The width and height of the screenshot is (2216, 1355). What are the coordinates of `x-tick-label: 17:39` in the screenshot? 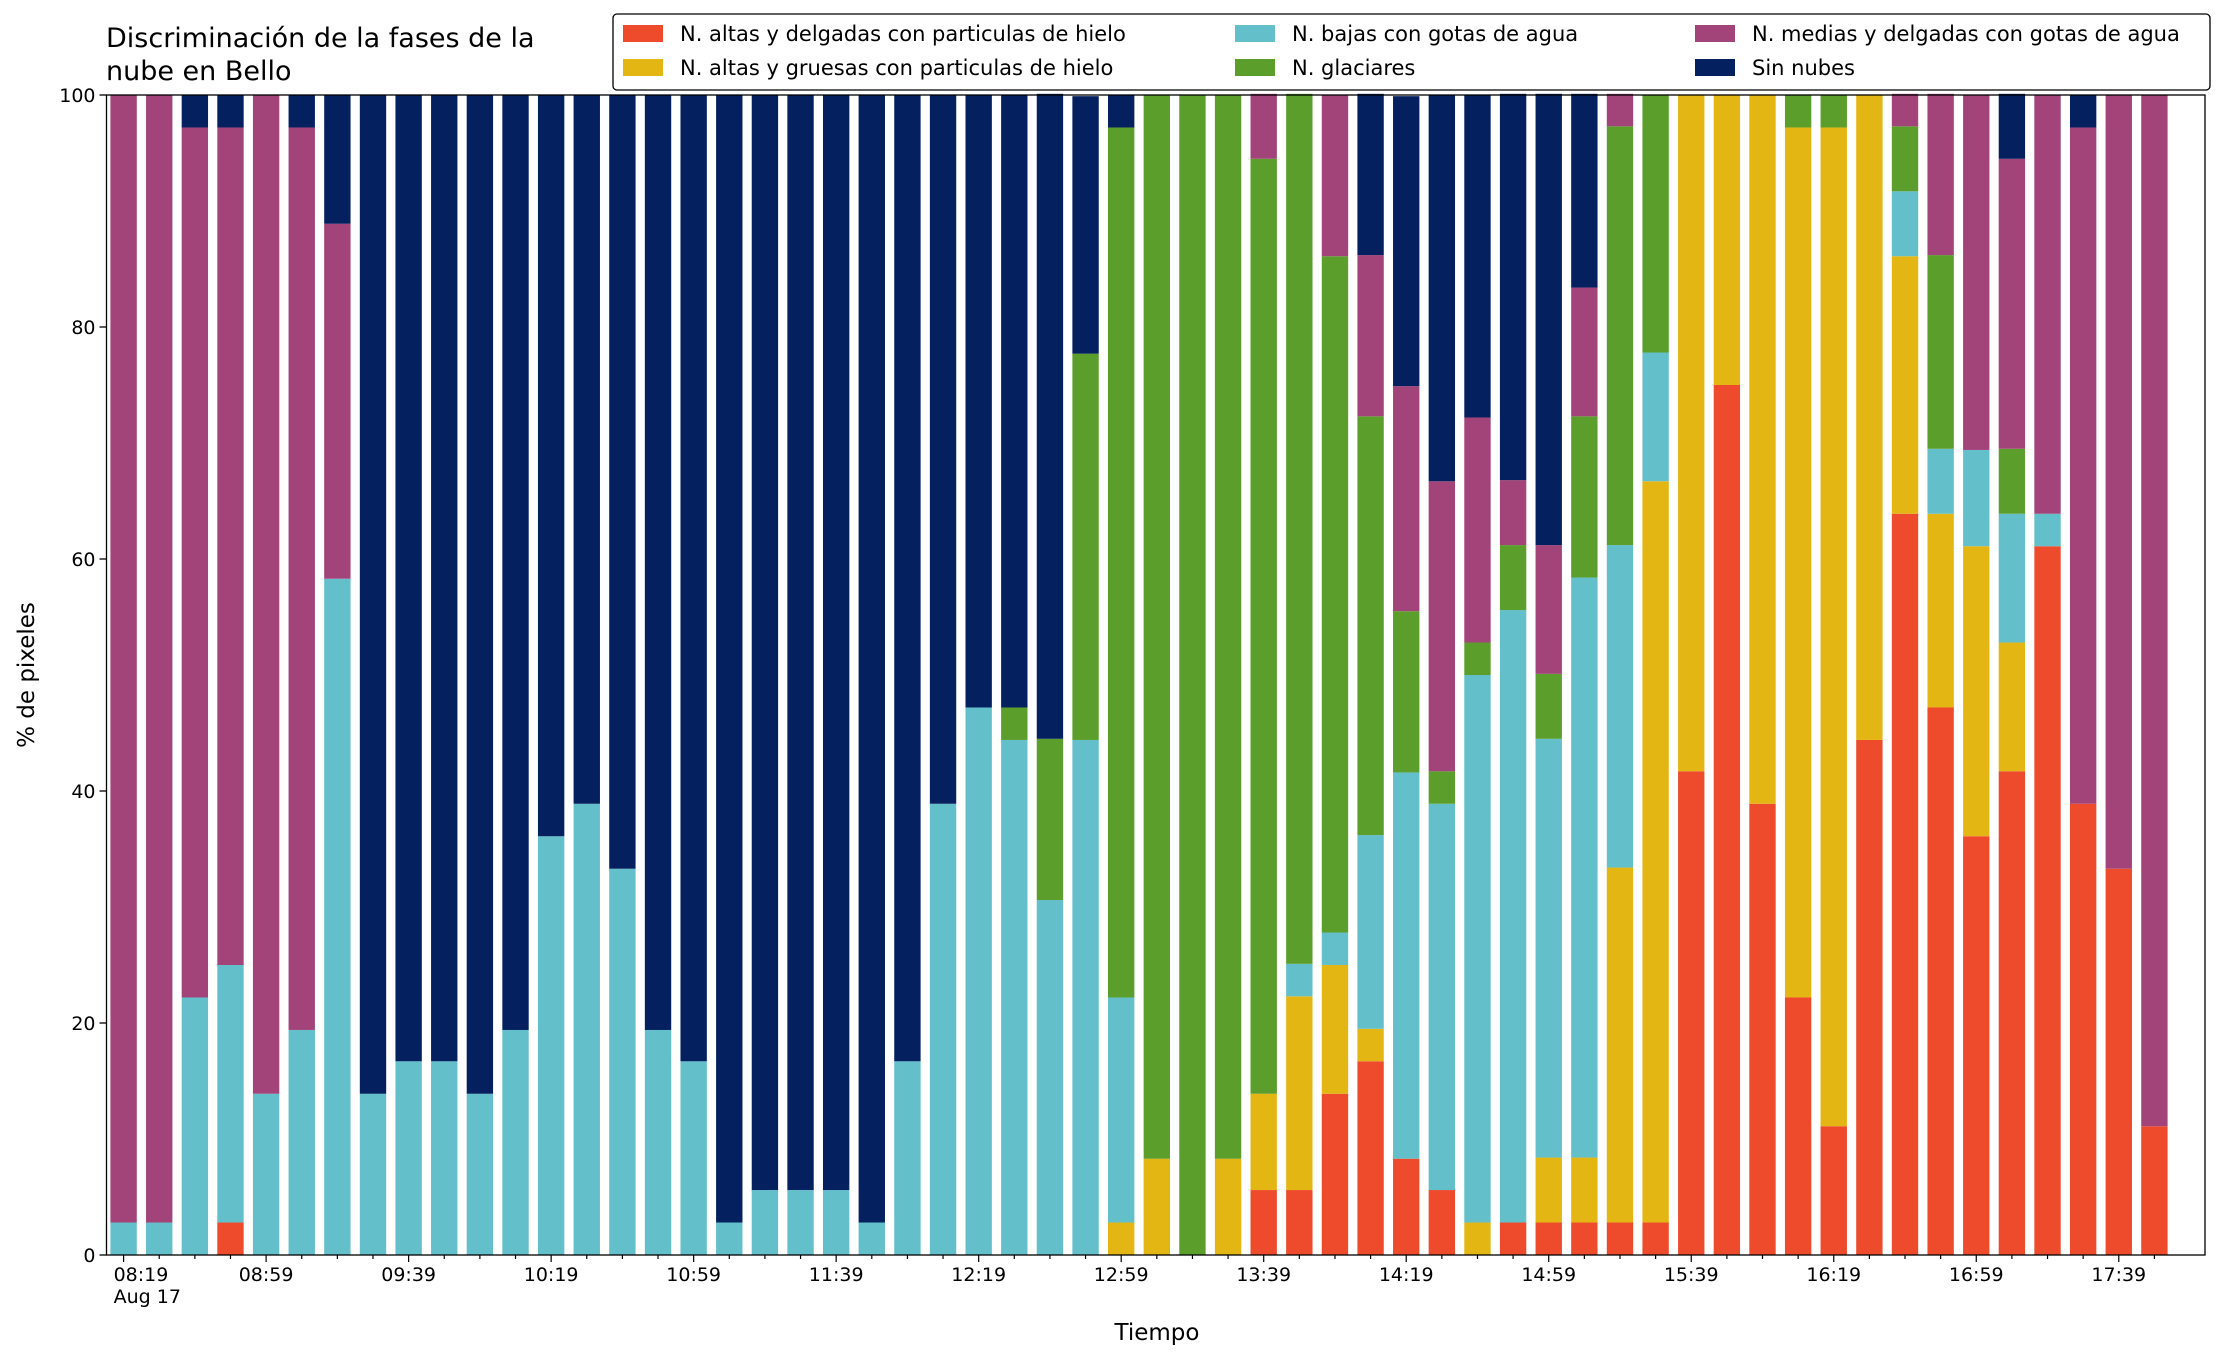 It's located at (2118, 1275).